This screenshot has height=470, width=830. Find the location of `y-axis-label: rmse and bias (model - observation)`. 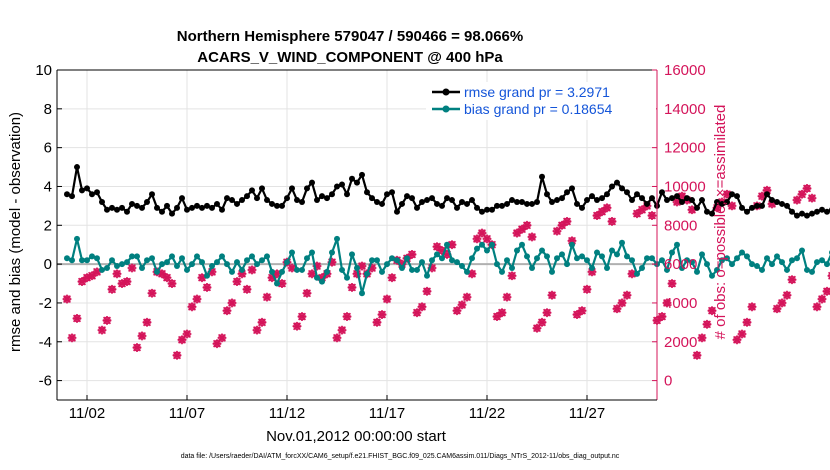

y-axis-label: rmse and bias (model - observation) is located at coordinates (15, 232).